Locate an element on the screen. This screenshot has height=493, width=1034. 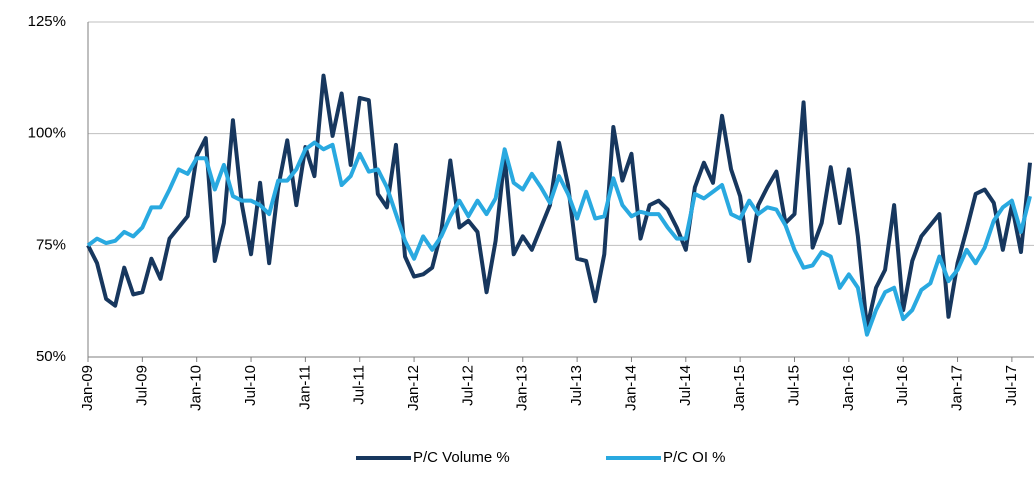
legend-label: P/C OI % is located at coordinates (694, 457).